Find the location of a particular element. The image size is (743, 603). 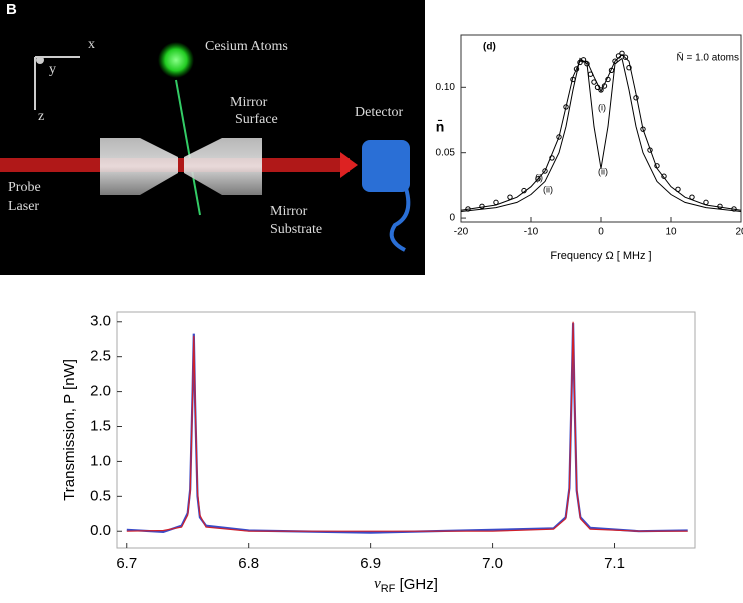

axis-label: z is located at coordinates (41, 116).